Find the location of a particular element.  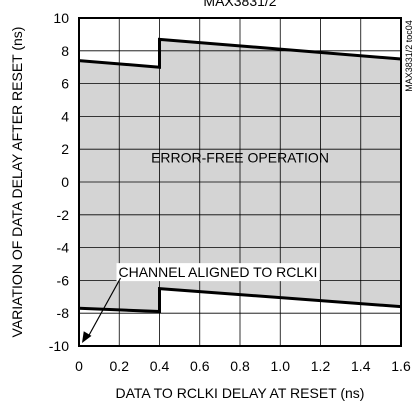

y-tick-label: 8 is located at coordinates (65, 51).